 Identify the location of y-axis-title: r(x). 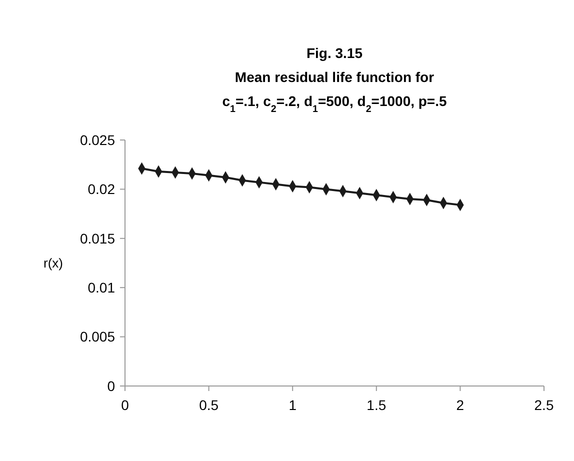
(53, 263).